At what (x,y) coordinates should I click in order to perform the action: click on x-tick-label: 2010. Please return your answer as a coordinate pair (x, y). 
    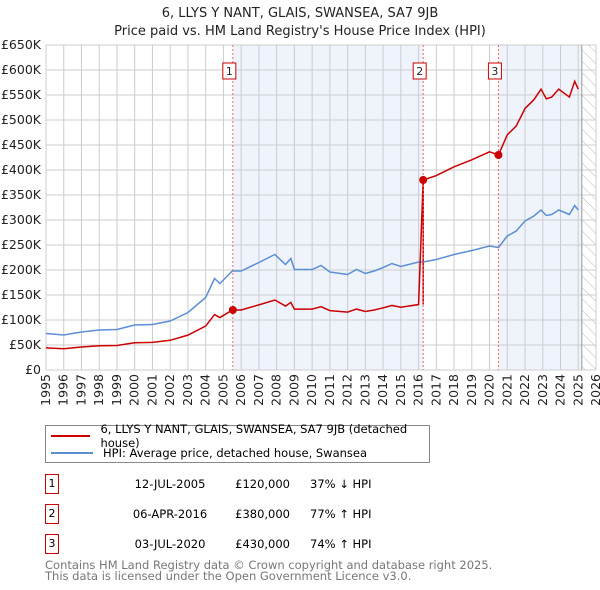
    Looking at the image, I should click on (311, 390).